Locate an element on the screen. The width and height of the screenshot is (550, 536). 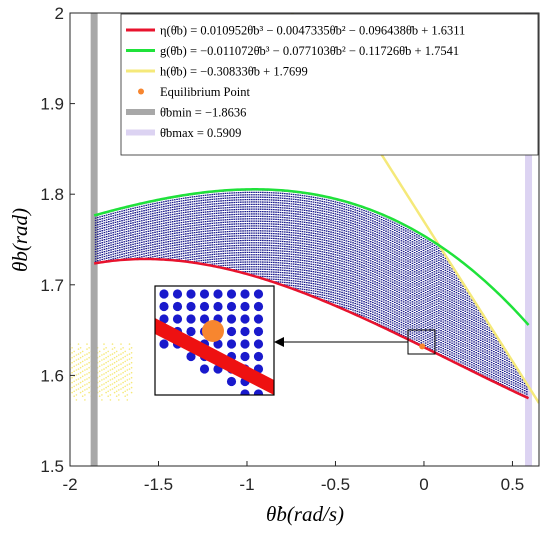
zoom-inset is located at coordinates (214, 340).